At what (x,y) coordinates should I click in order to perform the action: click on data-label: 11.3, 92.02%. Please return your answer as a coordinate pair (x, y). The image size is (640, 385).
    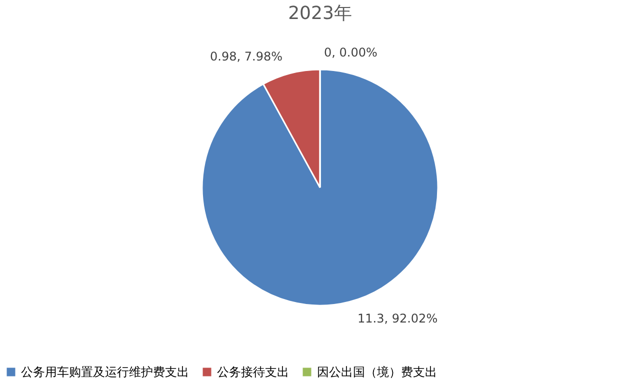
    Looking at the image, I should click on (397, 318).